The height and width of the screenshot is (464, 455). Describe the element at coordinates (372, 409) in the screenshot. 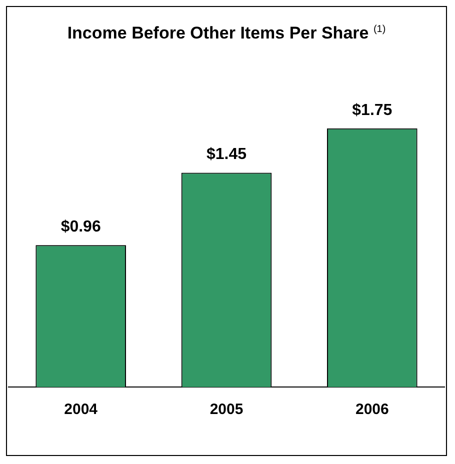

I see `x-tick-label: 2006` at that location.